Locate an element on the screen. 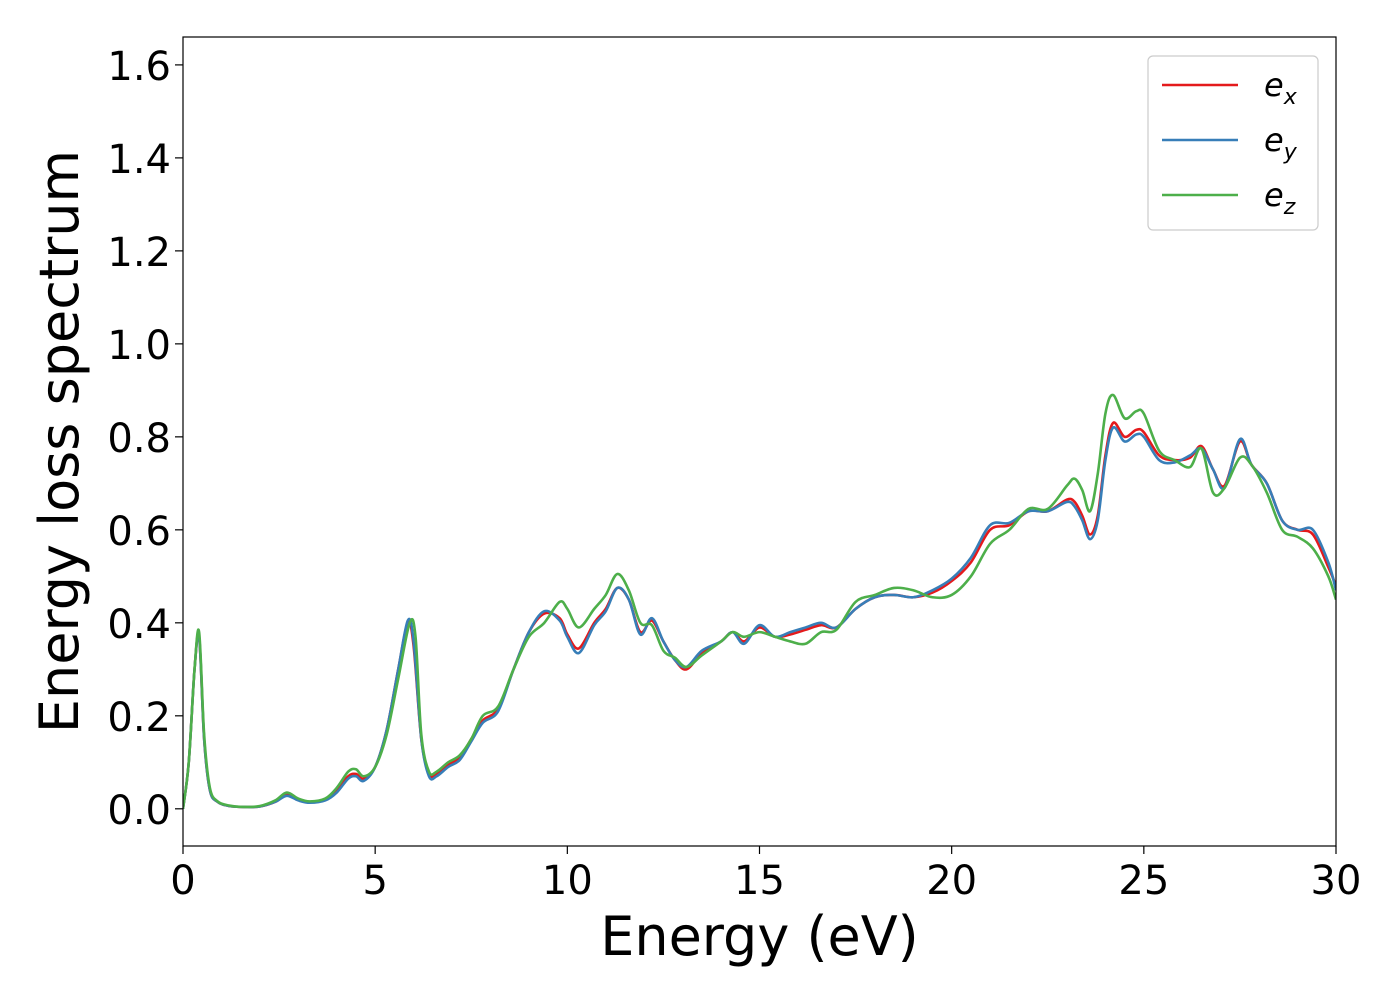  x-tick-label: 10 is located at coordinates (567, 881).